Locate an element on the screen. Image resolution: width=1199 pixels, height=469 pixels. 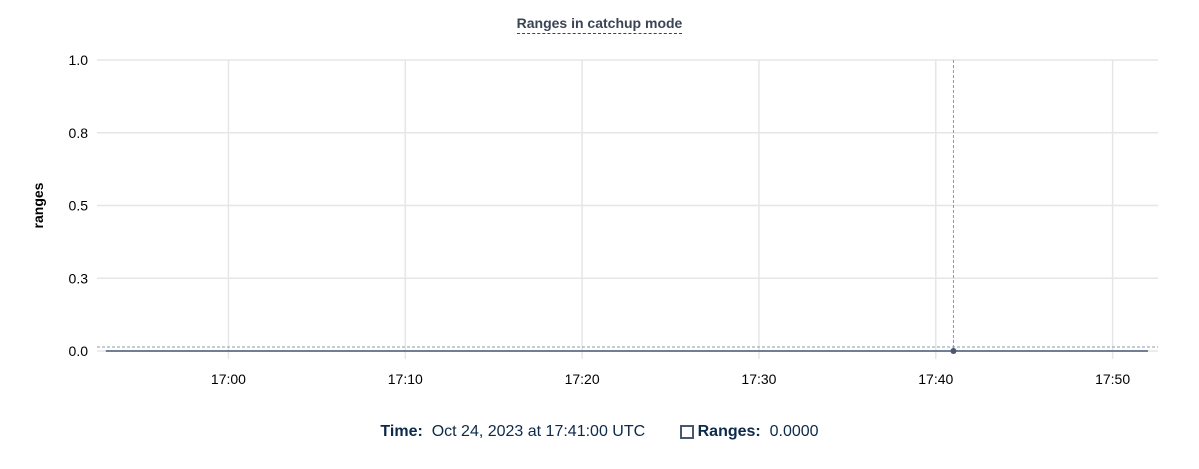
time-value: Oct 24, 2023 at 17:41:00 UTC is located at coordinates (538, 431).